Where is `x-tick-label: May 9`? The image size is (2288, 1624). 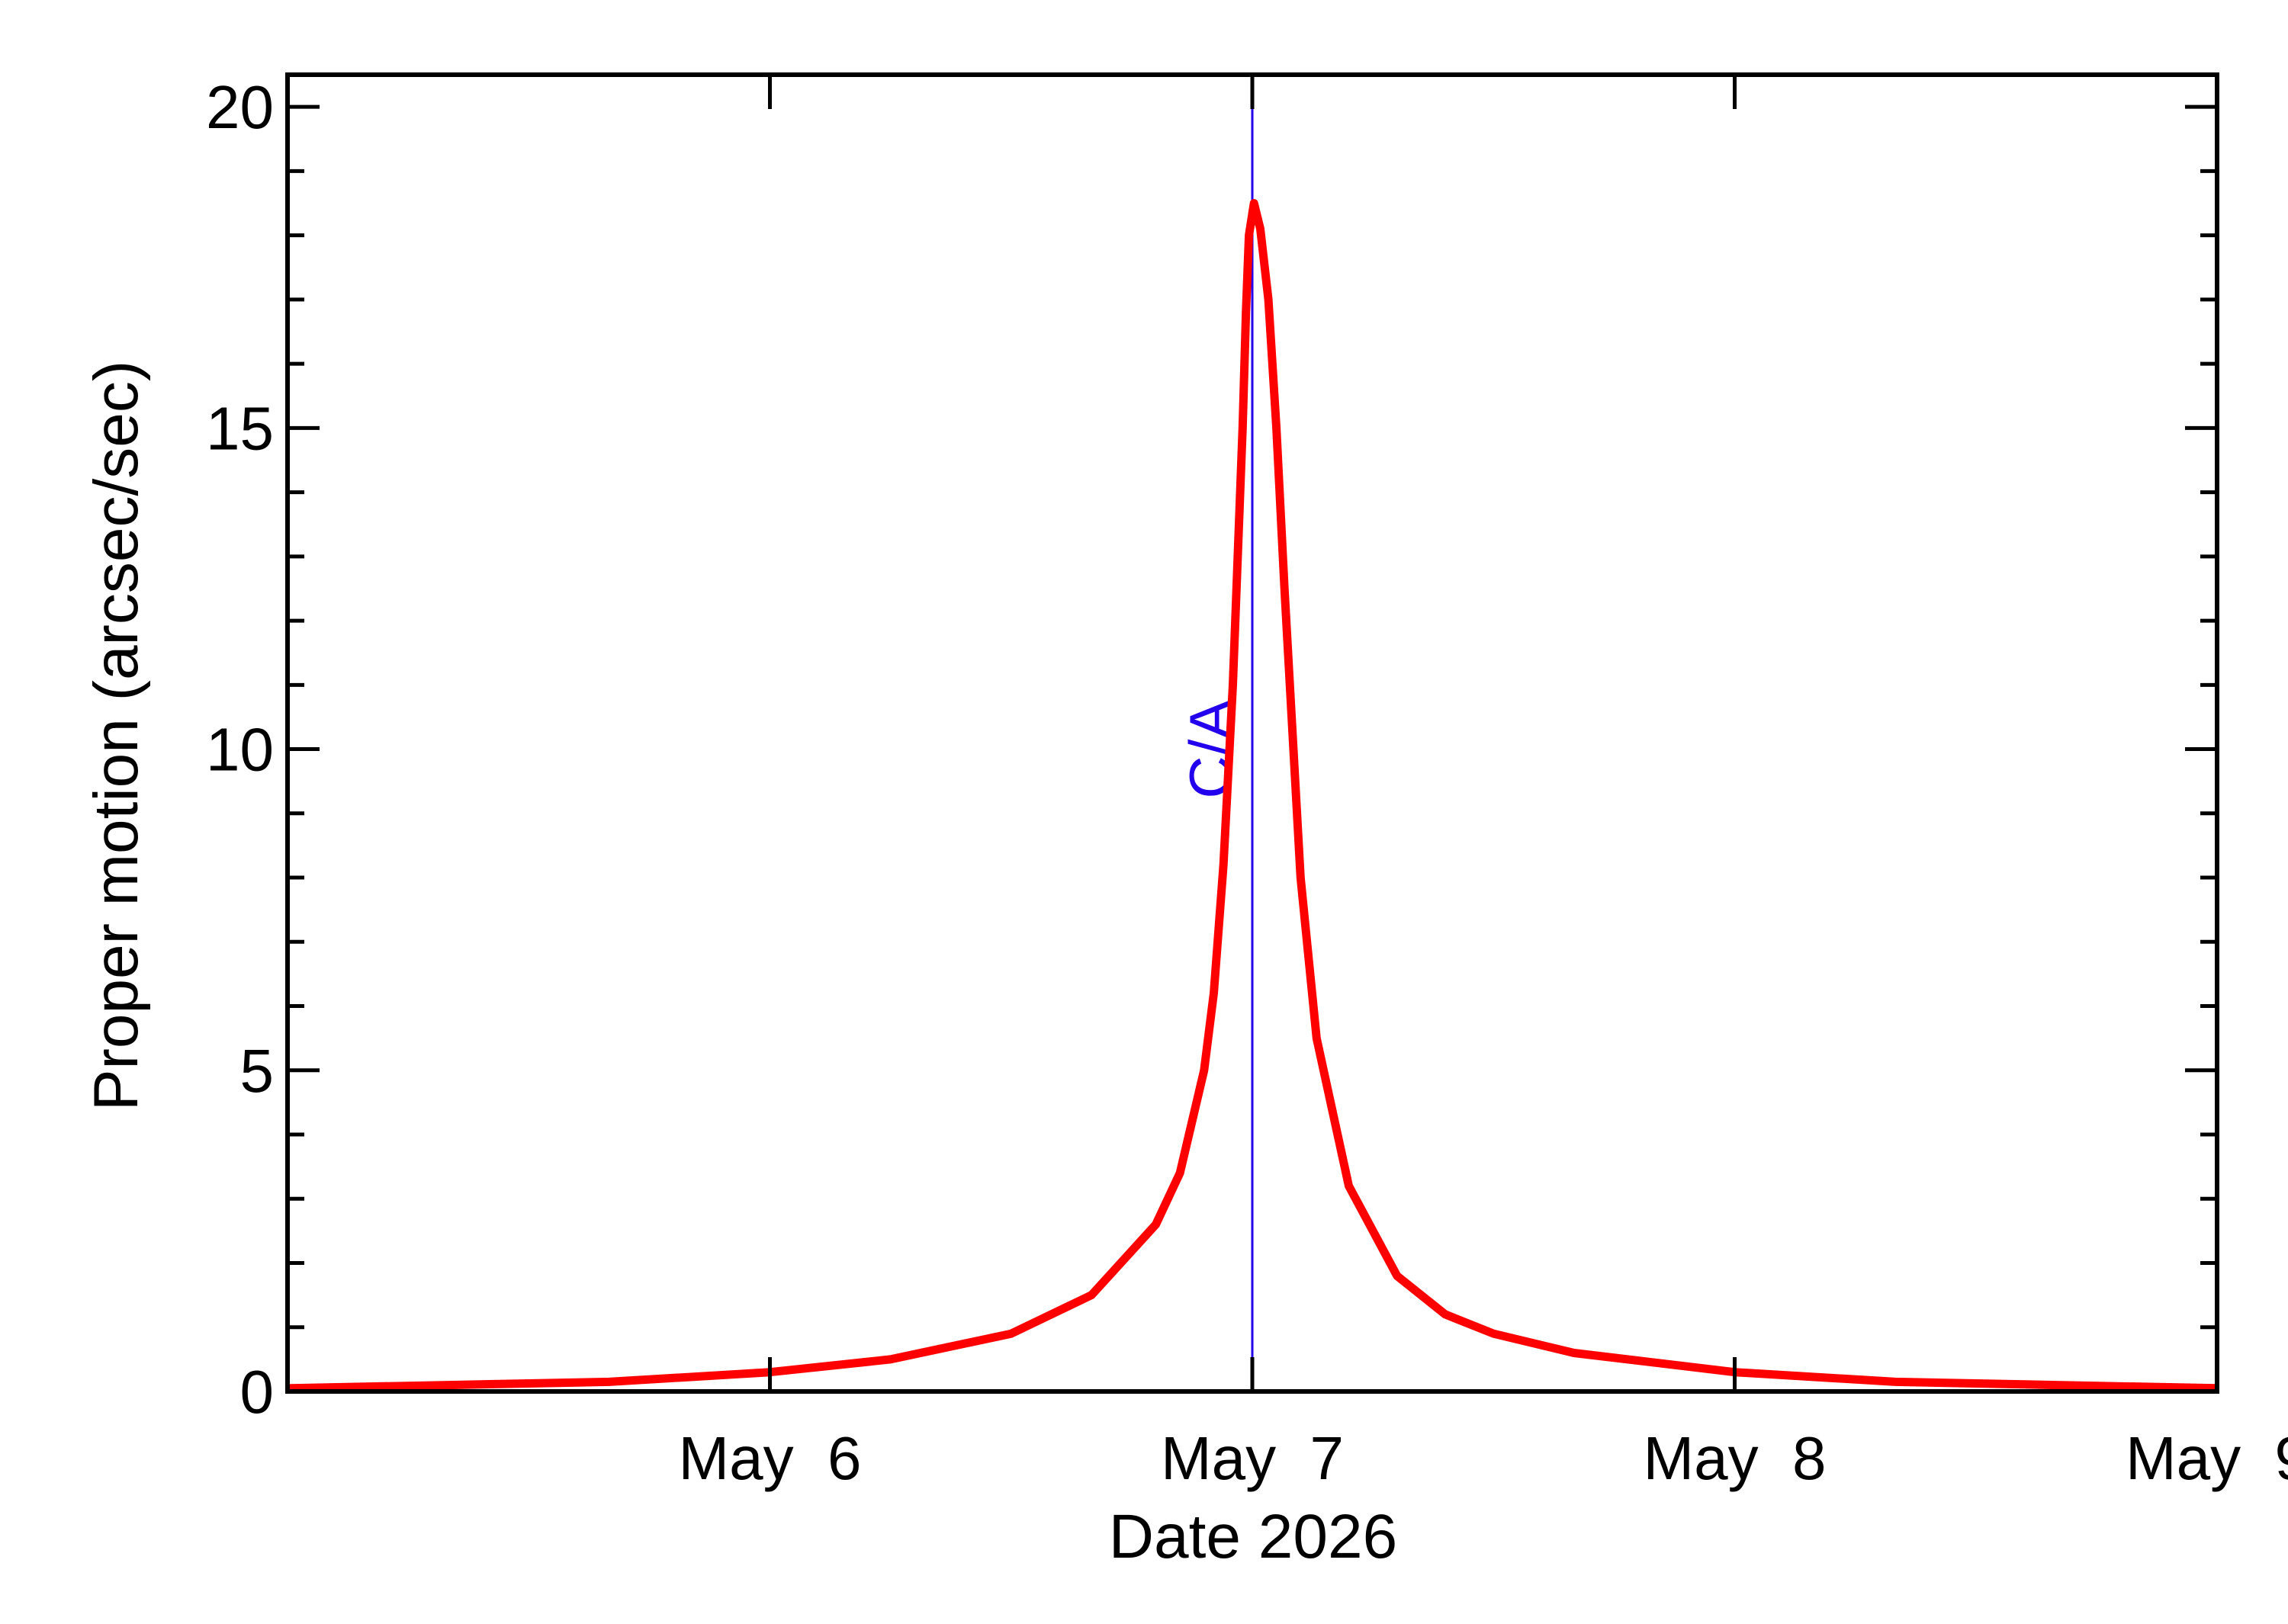 x-tick-label: May 9 is located at coordinates (2207, 1458).